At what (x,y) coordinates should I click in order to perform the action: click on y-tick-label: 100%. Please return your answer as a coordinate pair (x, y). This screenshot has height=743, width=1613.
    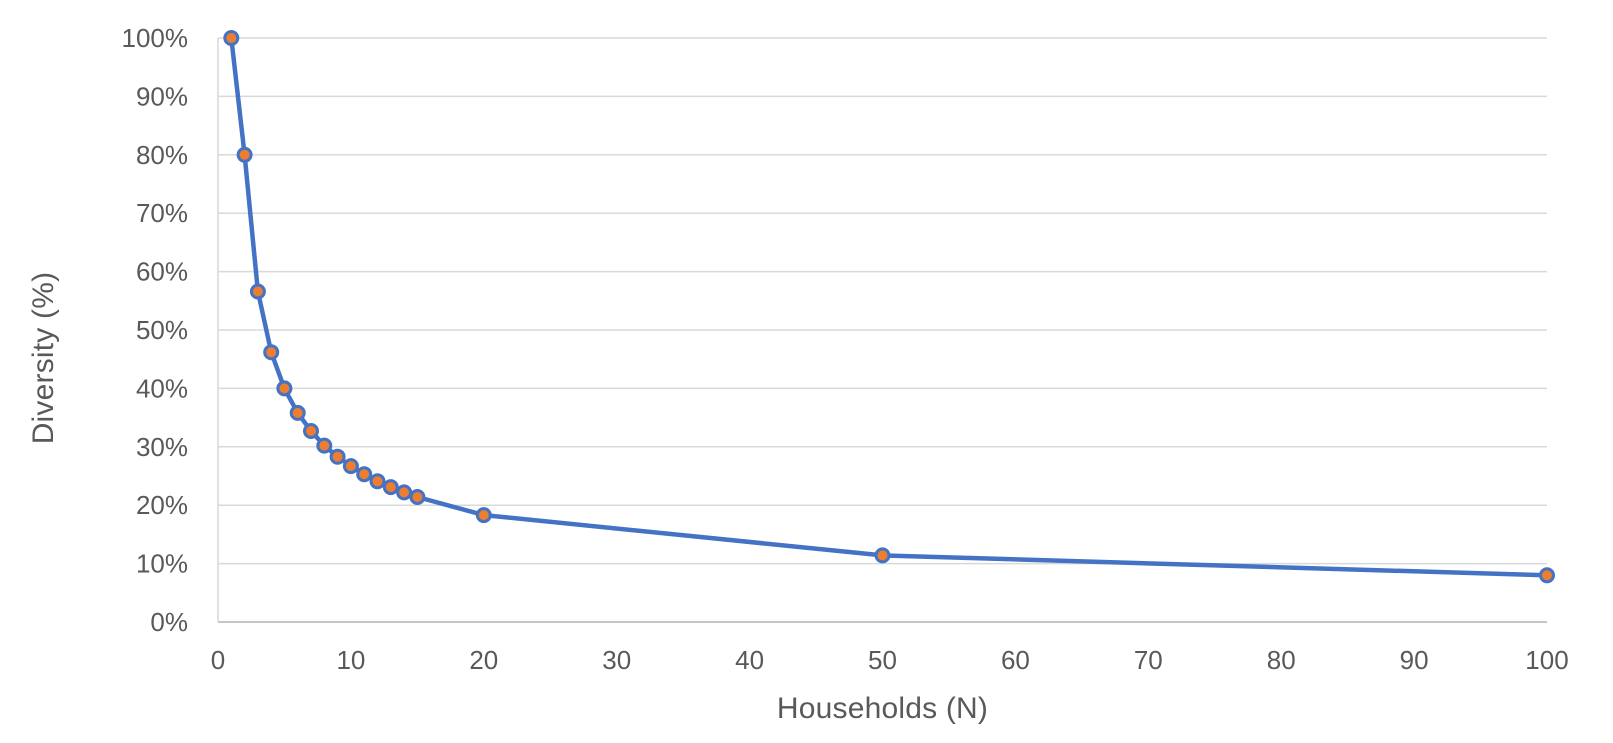
    Looking at the image, I should click on (155, 38).